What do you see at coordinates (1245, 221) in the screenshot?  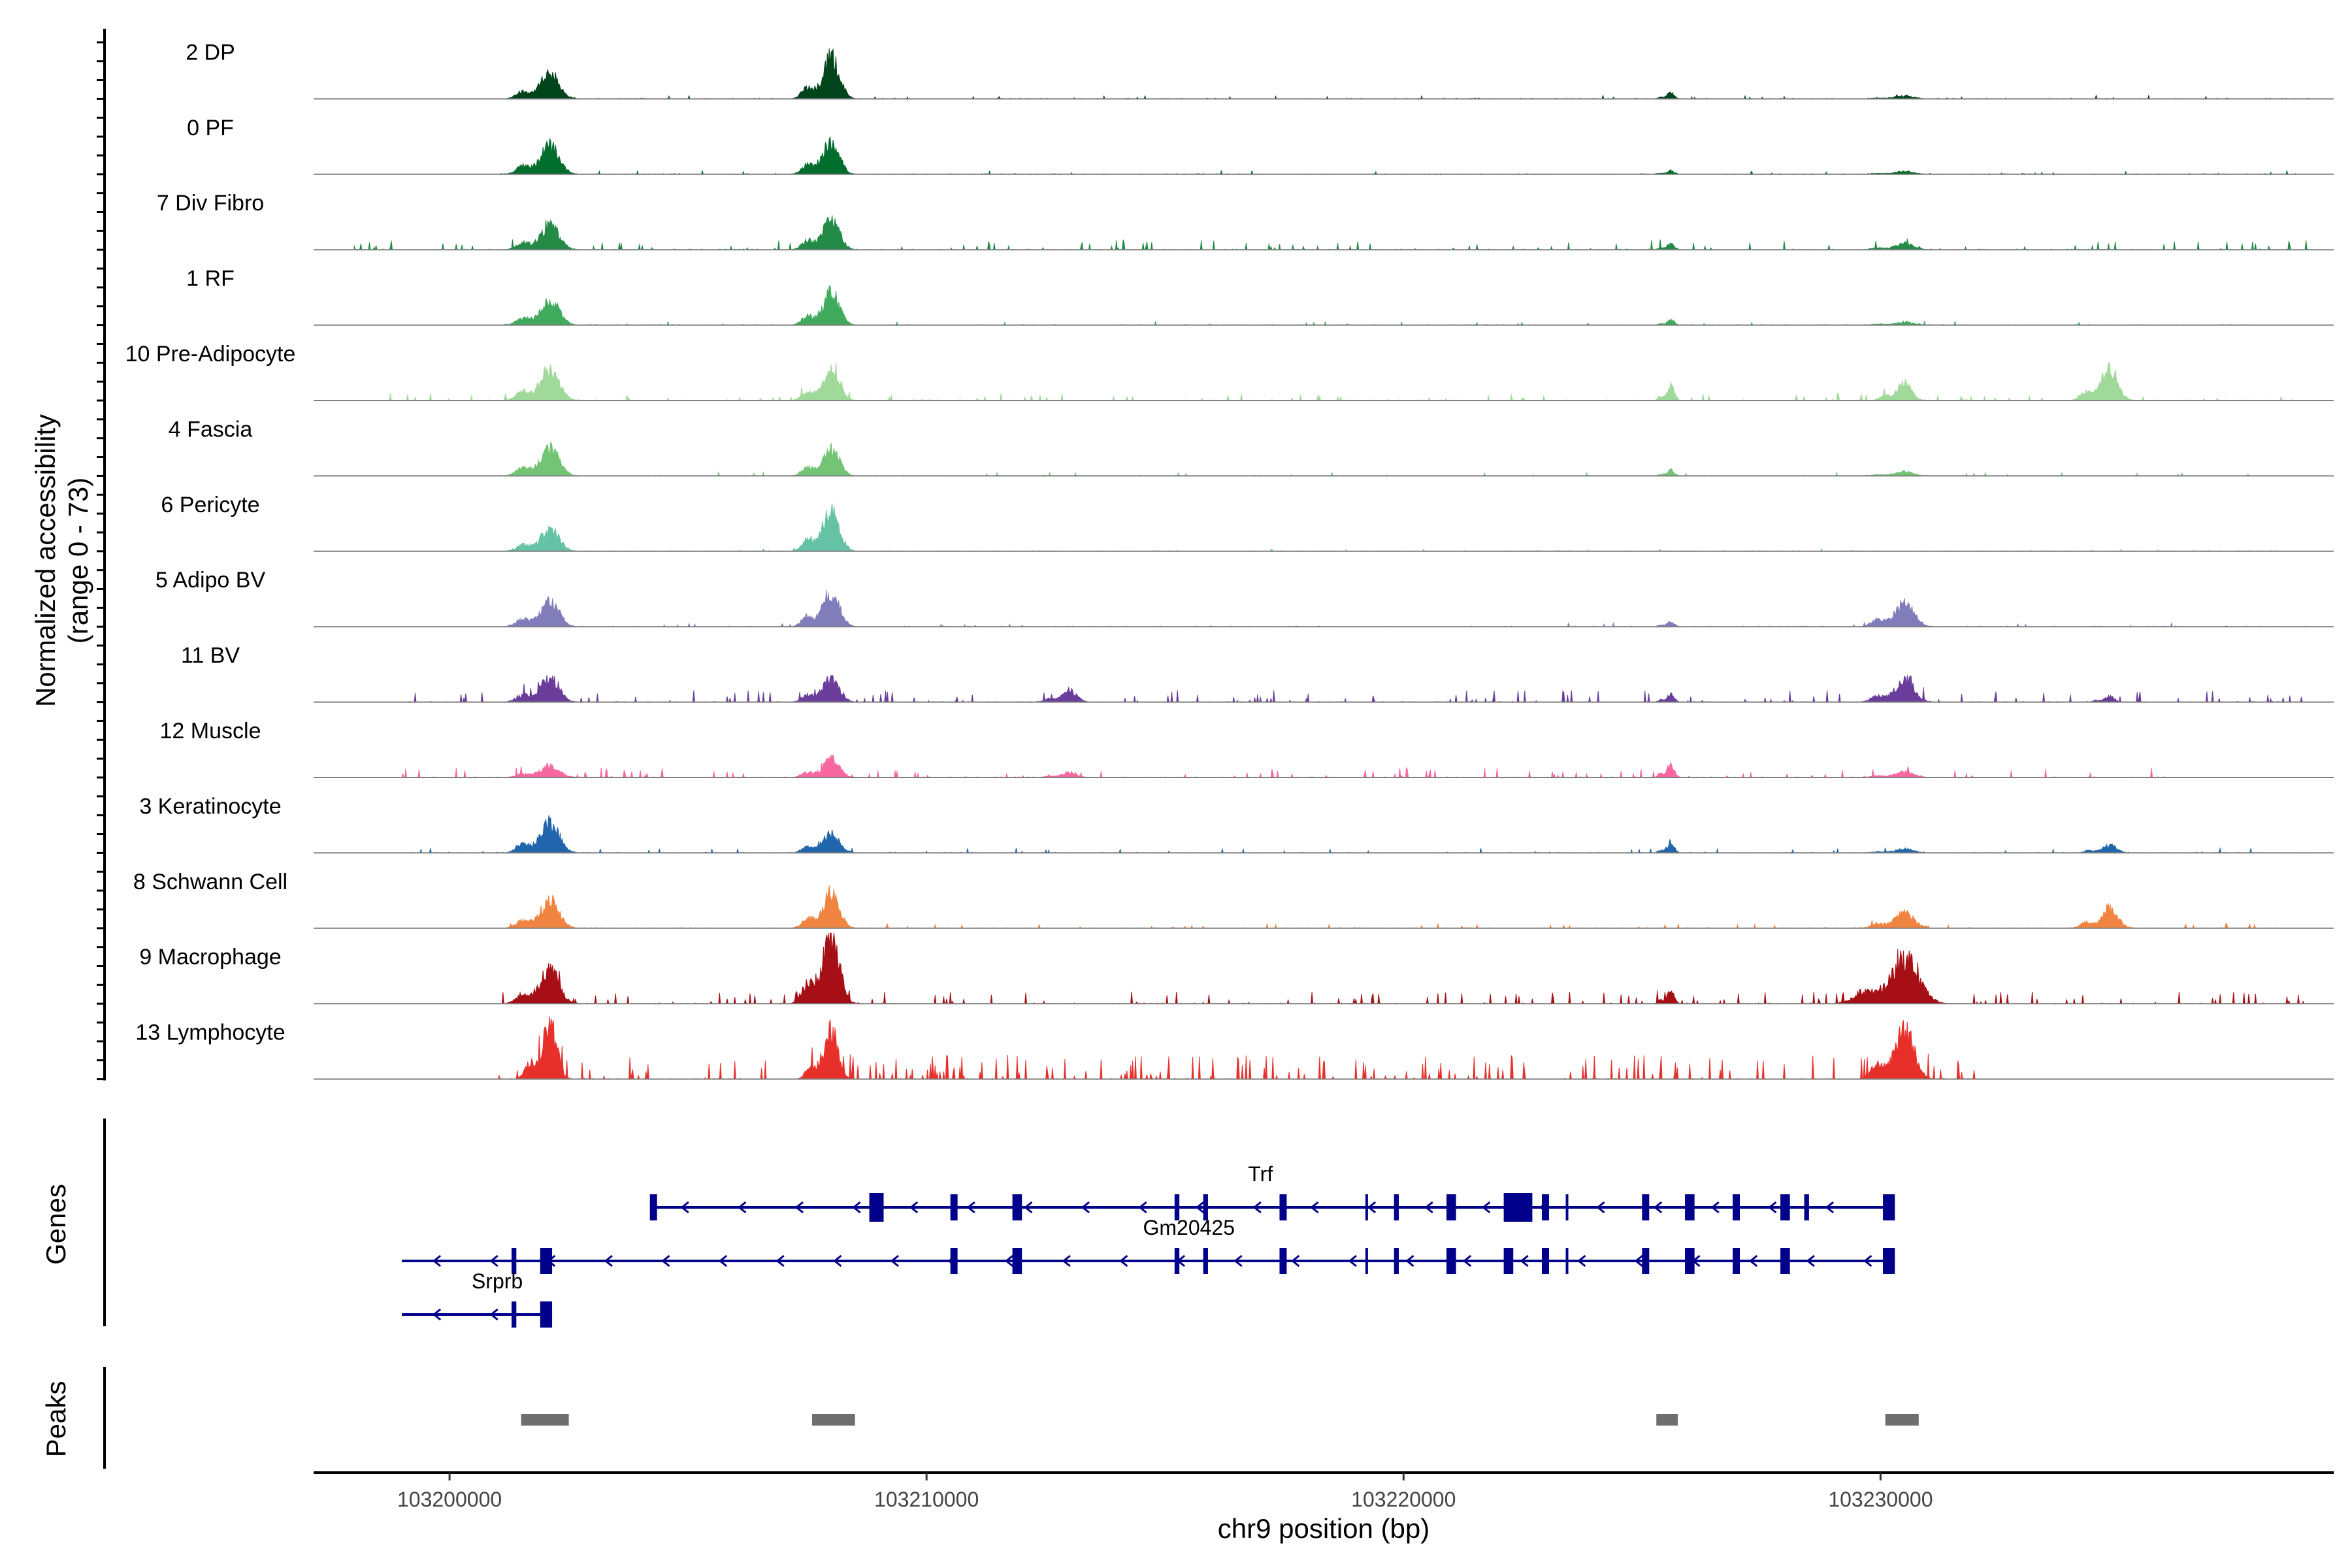 I see `track-3: 7 Div Fibro` at bounding box center [1245, 221].